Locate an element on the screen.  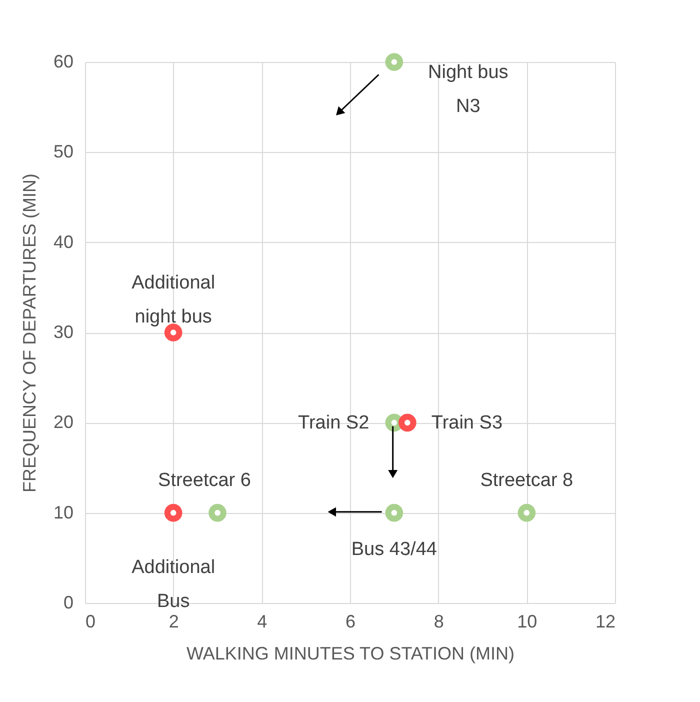
x-tick-label: 0 is located at coordinates (91, 622).